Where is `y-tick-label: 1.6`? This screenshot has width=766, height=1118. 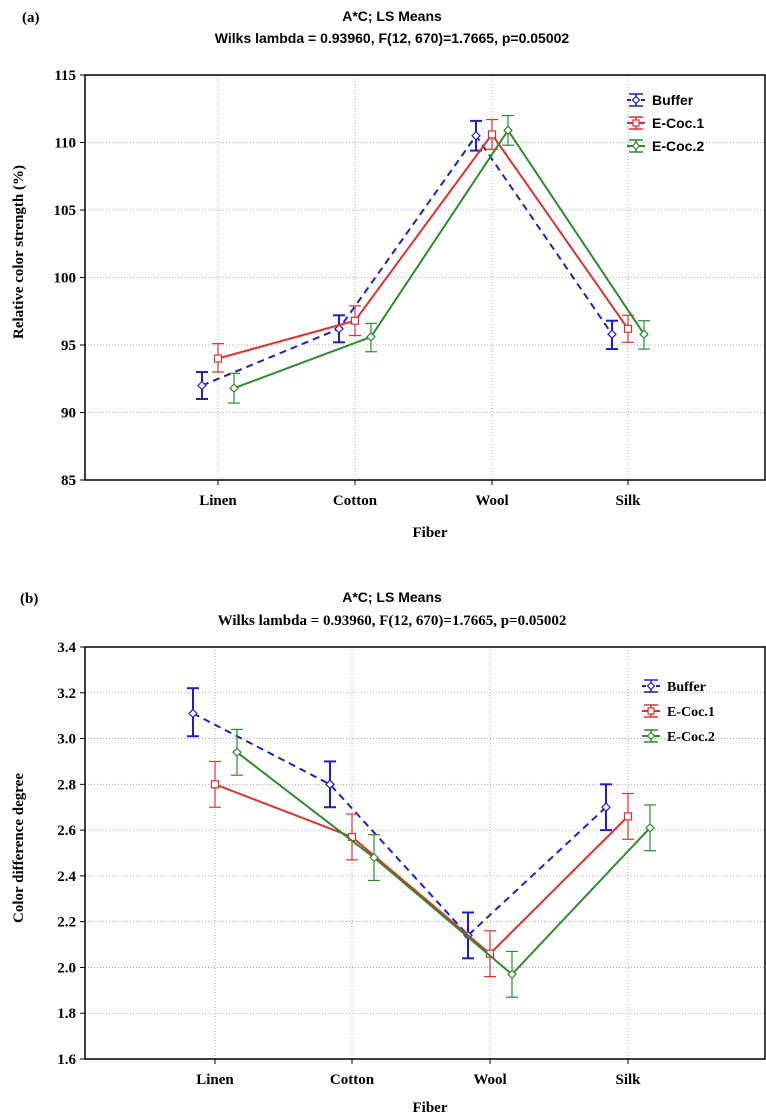 y-tick-label: 1.6 is located at coordinates (66, 1060).